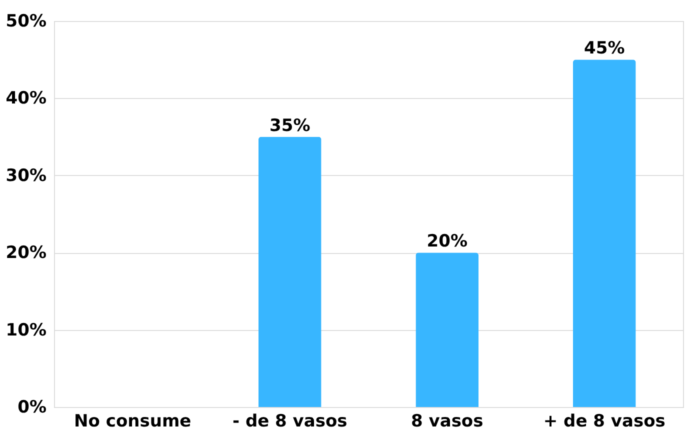  What do you see at coordinates (290, 126) in the screenshot?
I see `data-label: 35%` at bounding box center [290, 126].